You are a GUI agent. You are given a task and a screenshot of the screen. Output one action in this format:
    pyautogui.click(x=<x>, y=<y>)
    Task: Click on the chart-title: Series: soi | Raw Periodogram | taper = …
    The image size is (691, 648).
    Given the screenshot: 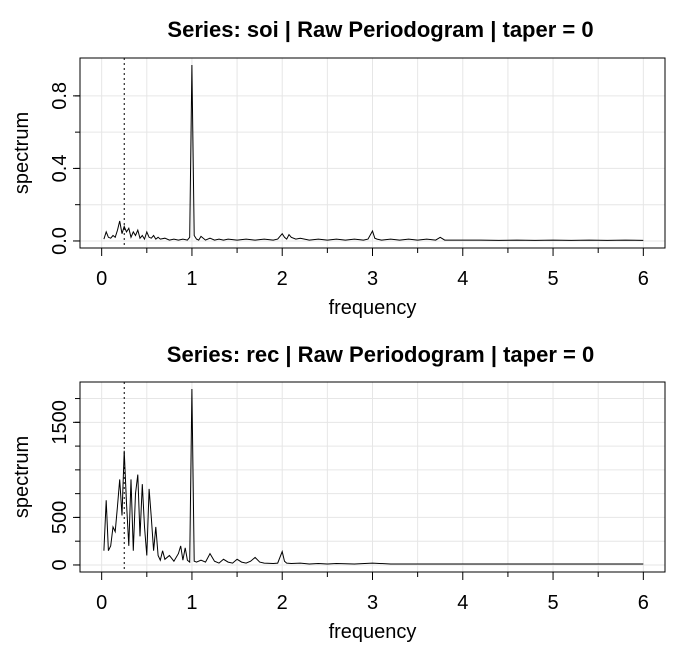 What is the action you would take?
    pyautogui.click(x=380, y=29)
    